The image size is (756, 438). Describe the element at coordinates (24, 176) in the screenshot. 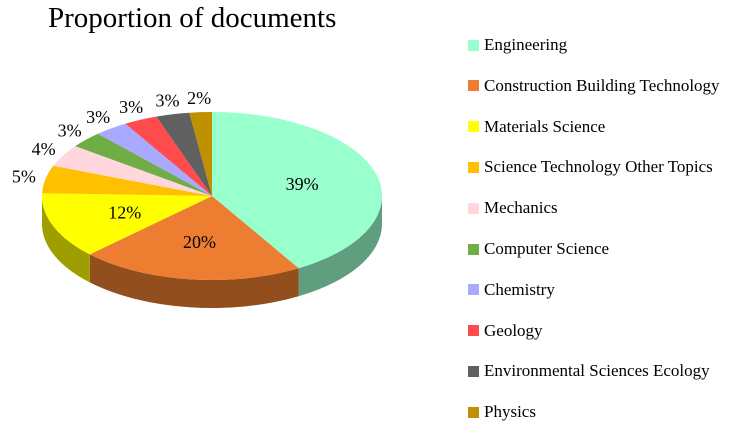

I see `data-label-3: 5%` at that location.